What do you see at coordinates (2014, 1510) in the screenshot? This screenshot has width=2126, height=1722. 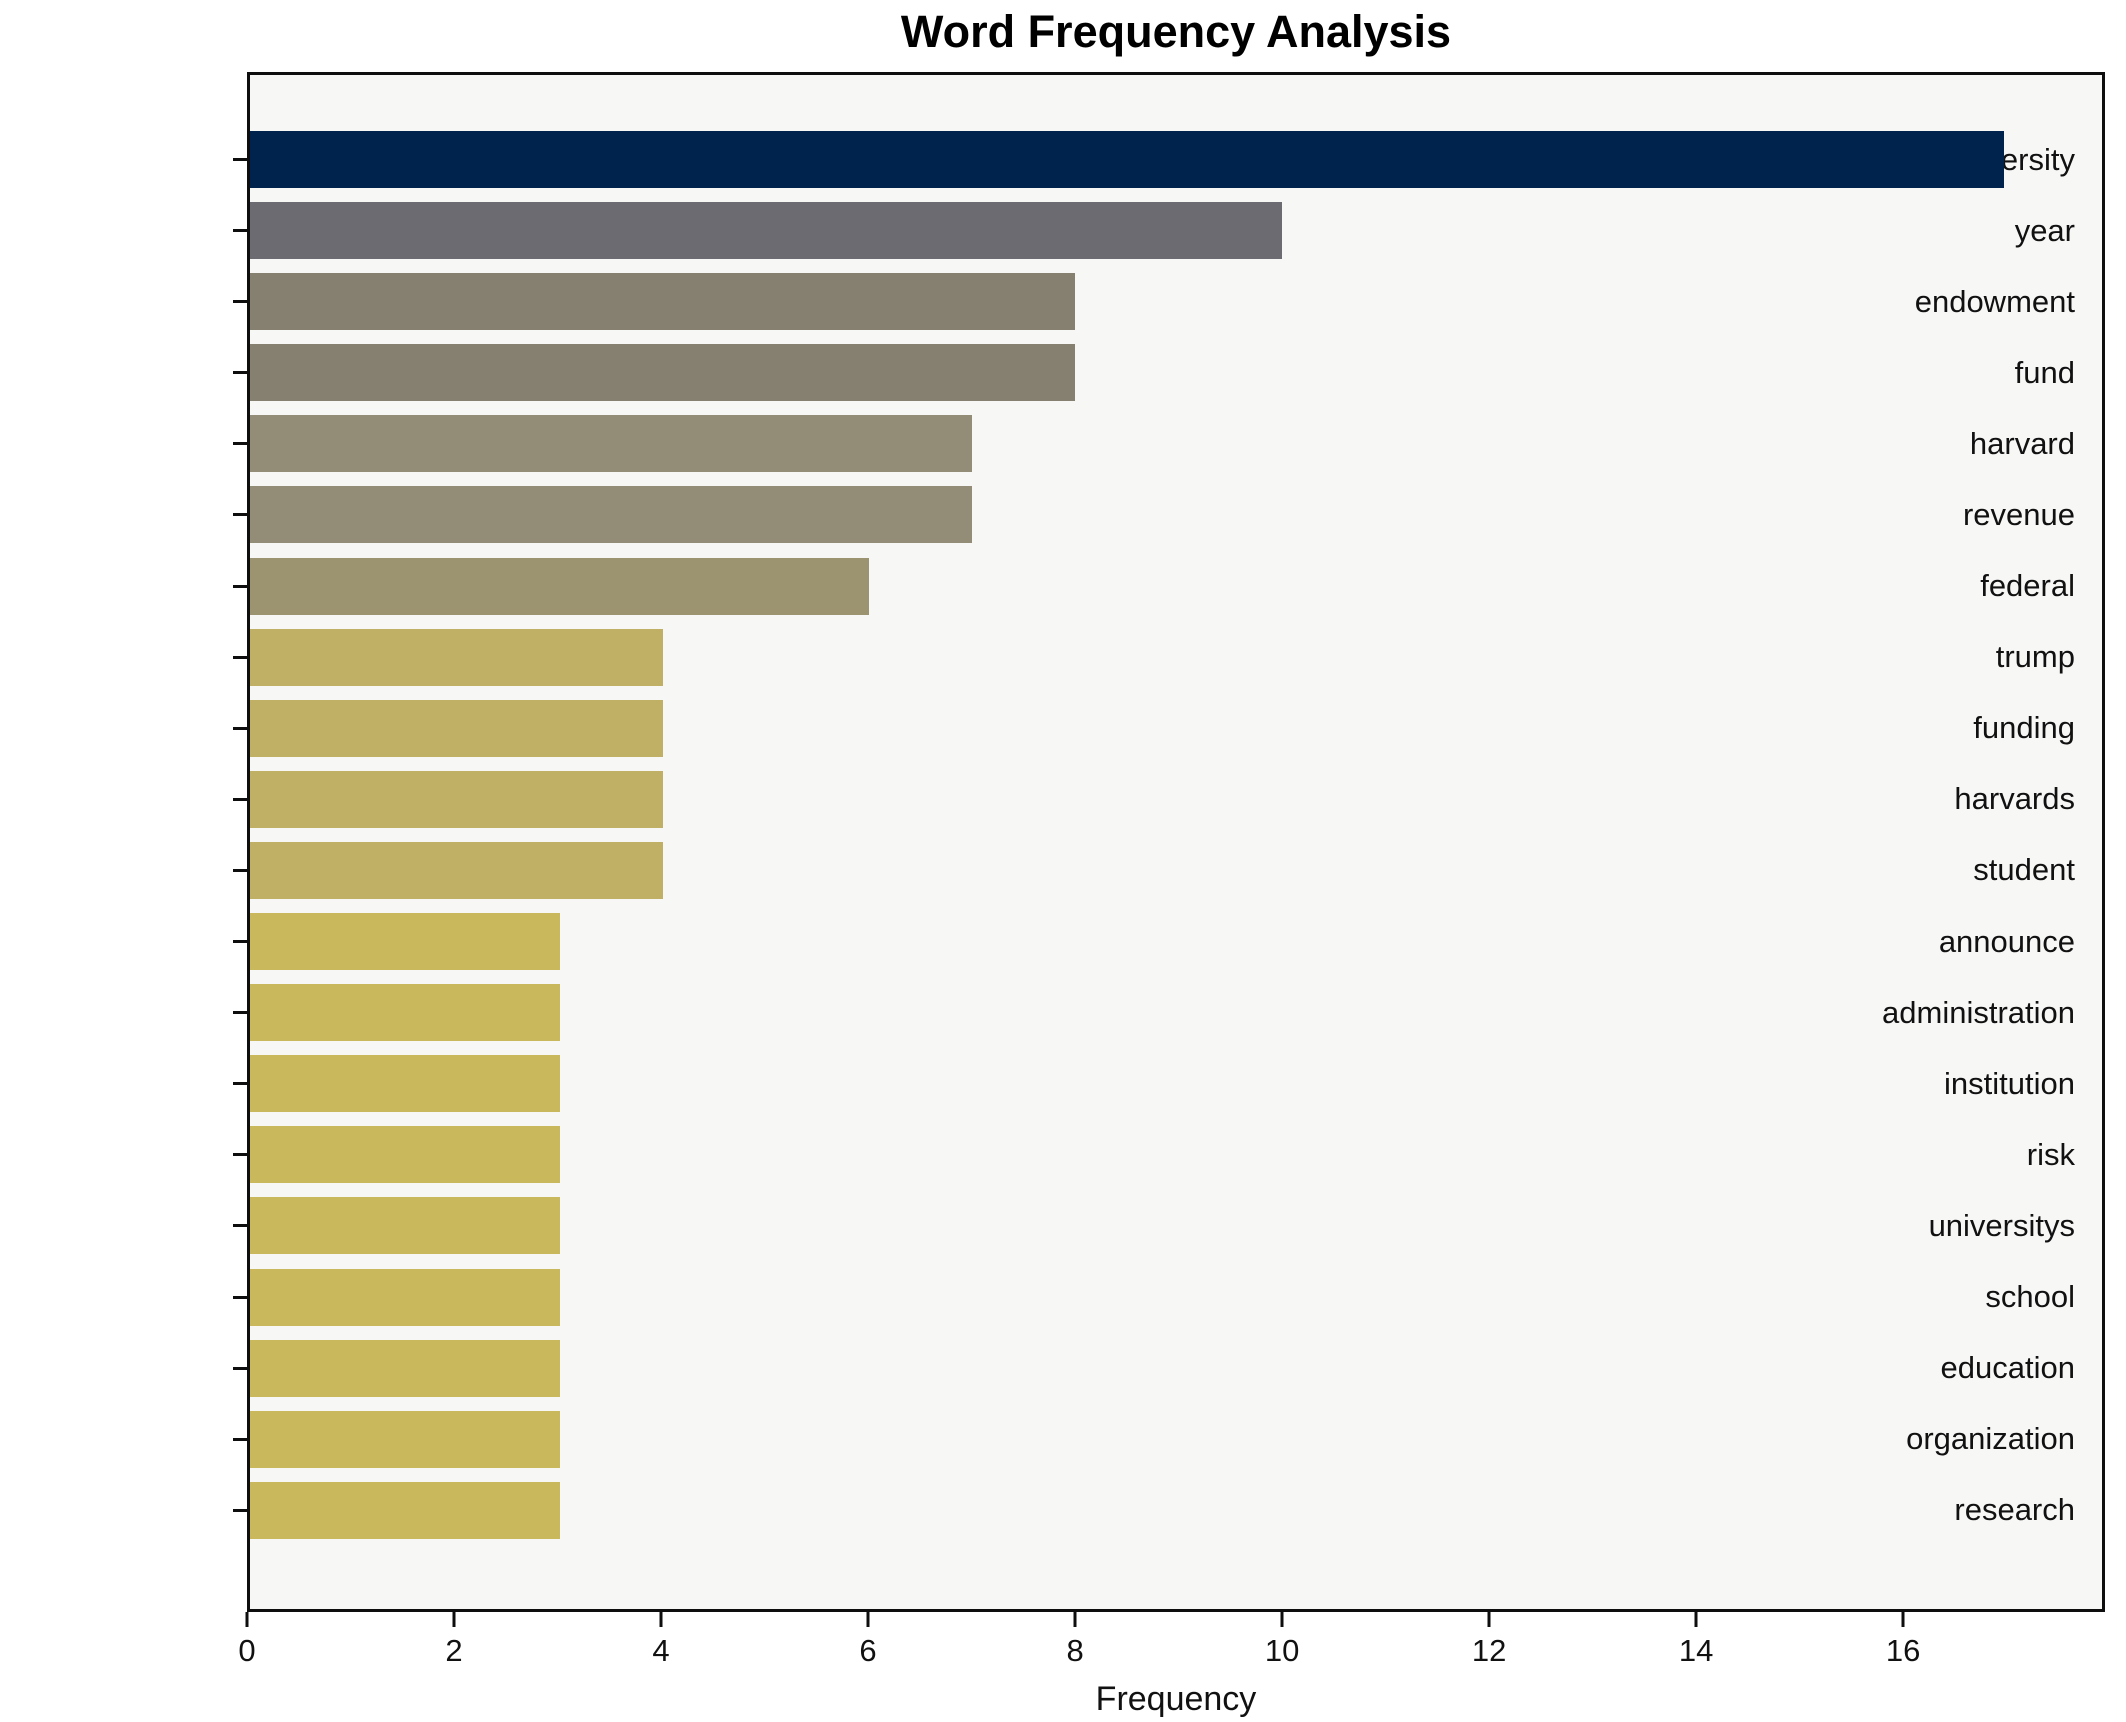 I see `y-label: research` at bounding box center [2014, 1510].